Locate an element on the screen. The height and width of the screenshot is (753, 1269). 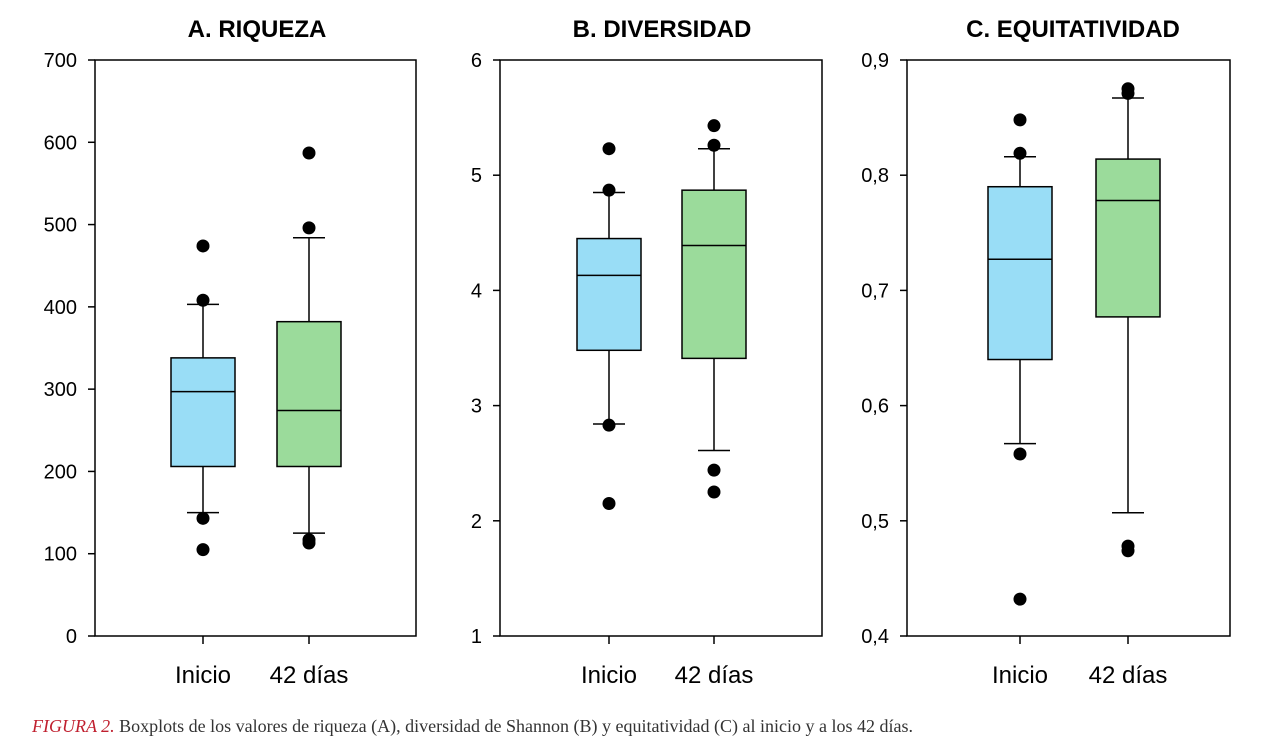
panel-1-y-tick-label: 300 is located at coordinates (60, 390).